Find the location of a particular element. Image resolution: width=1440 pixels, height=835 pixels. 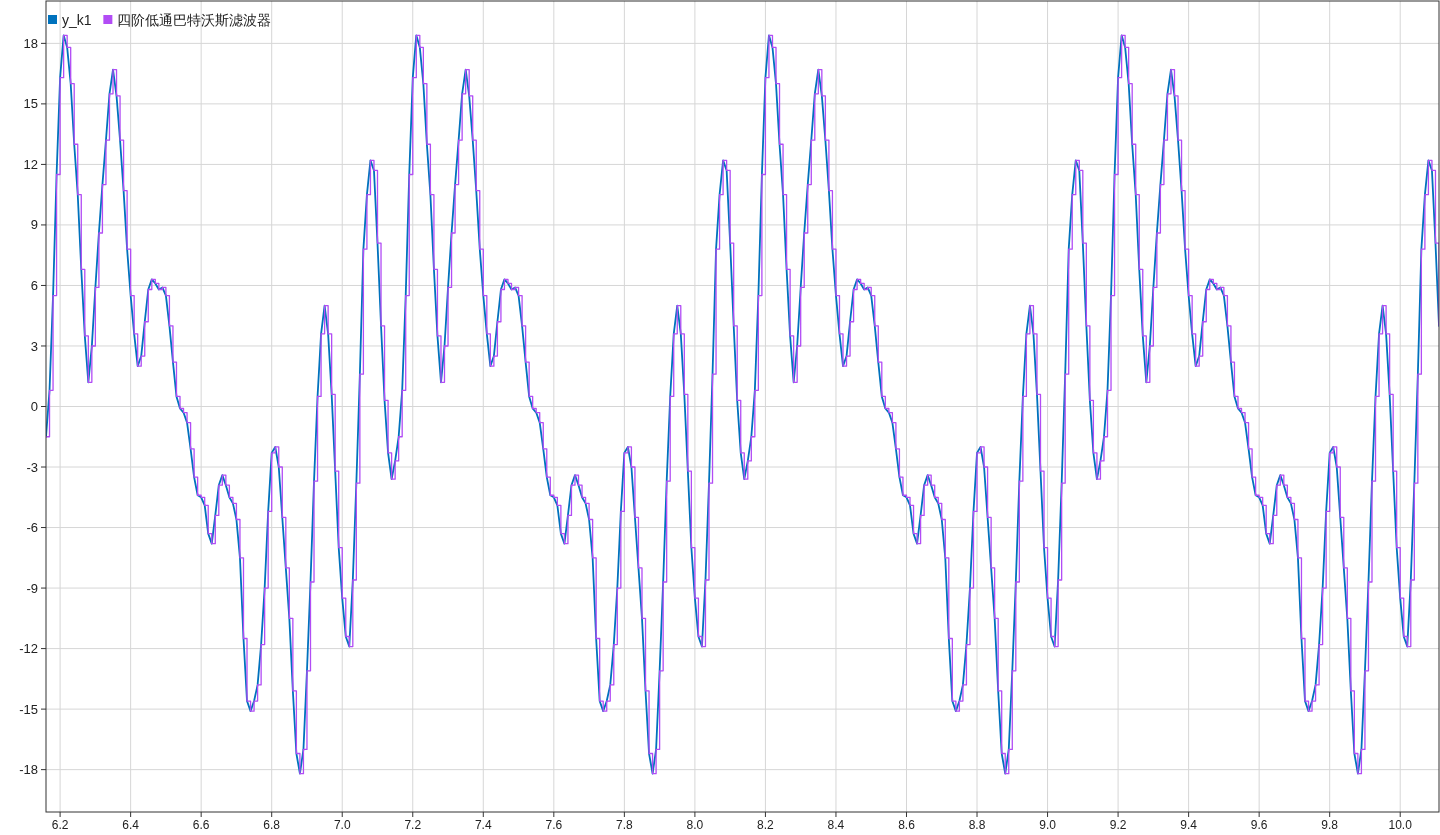

y-tick-label: 3 is located at coordinates (34, 346).